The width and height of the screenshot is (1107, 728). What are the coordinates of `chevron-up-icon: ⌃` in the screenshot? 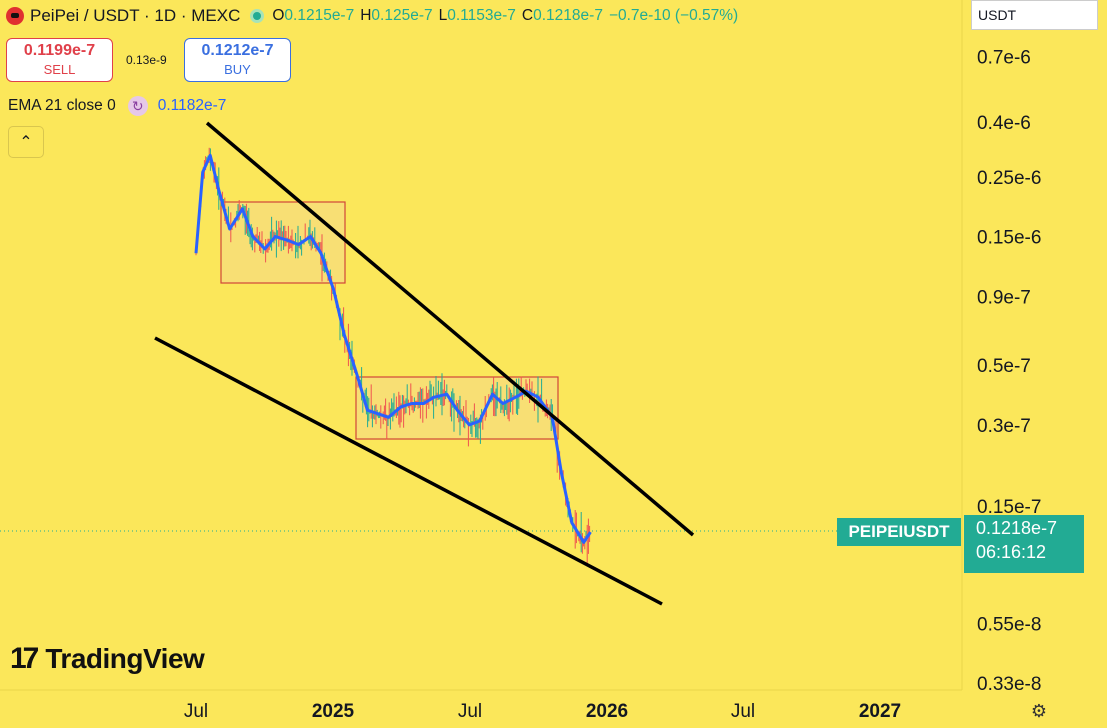 It's located at (26, 142).